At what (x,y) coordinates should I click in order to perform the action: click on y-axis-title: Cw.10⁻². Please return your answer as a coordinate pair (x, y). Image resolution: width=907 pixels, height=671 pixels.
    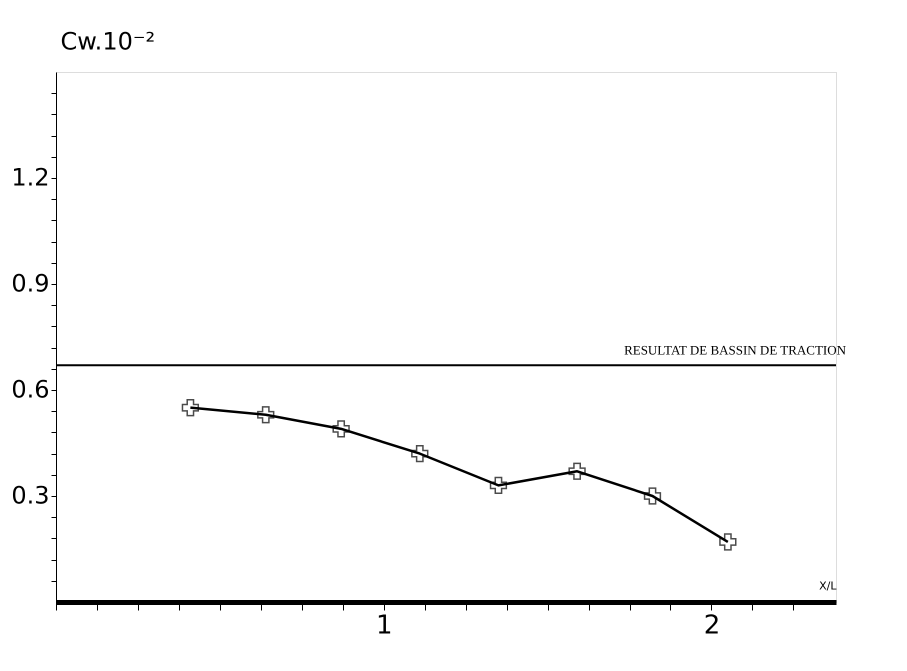
    Looking at the image, I should click on (108, 42).